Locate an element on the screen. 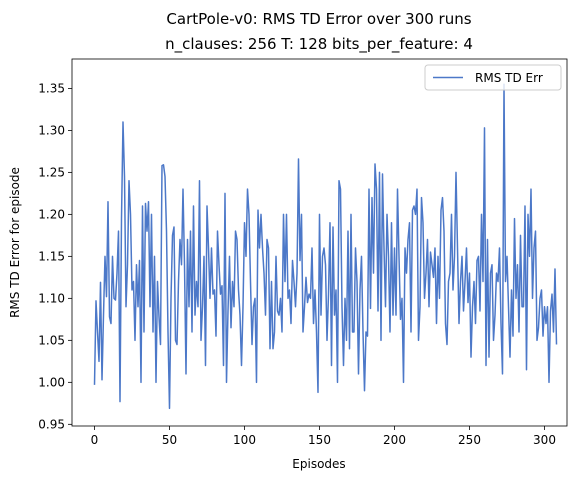 The height and width of the screenshot is (480, 576). x-tick-label: 150 is located at coordinates (319, 440).